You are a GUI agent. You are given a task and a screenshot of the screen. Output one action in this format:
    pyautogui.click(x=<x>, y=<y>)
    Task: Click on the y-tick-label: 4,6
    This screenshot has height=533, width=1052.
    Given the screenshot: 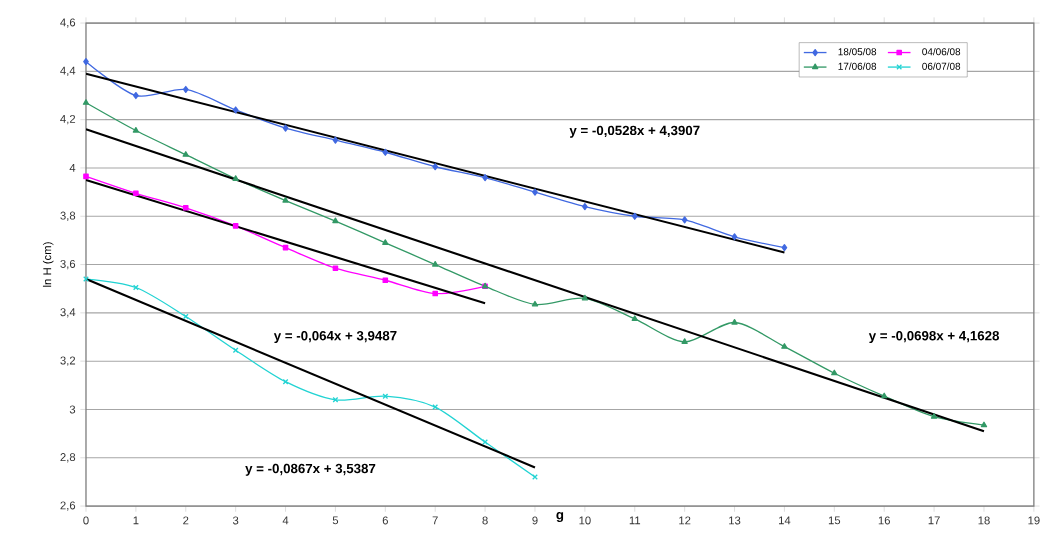 What is the action you would take?
    pyautogui.click(x=68, y=23)
    